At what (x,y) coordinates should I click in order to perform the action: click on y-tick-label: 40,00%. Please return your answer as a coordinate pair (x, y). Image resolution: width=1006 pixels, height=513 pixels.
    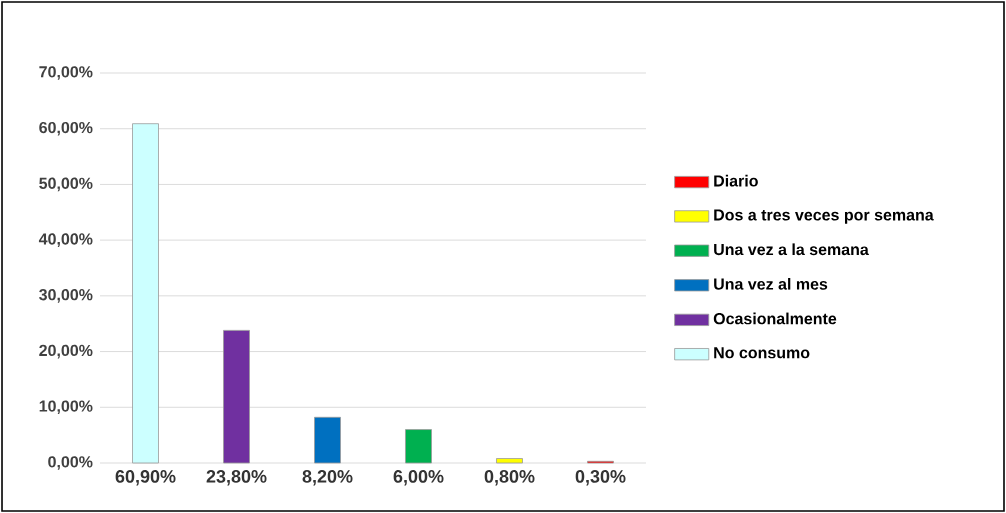
    Looking at the image, I should click on (65, 240).